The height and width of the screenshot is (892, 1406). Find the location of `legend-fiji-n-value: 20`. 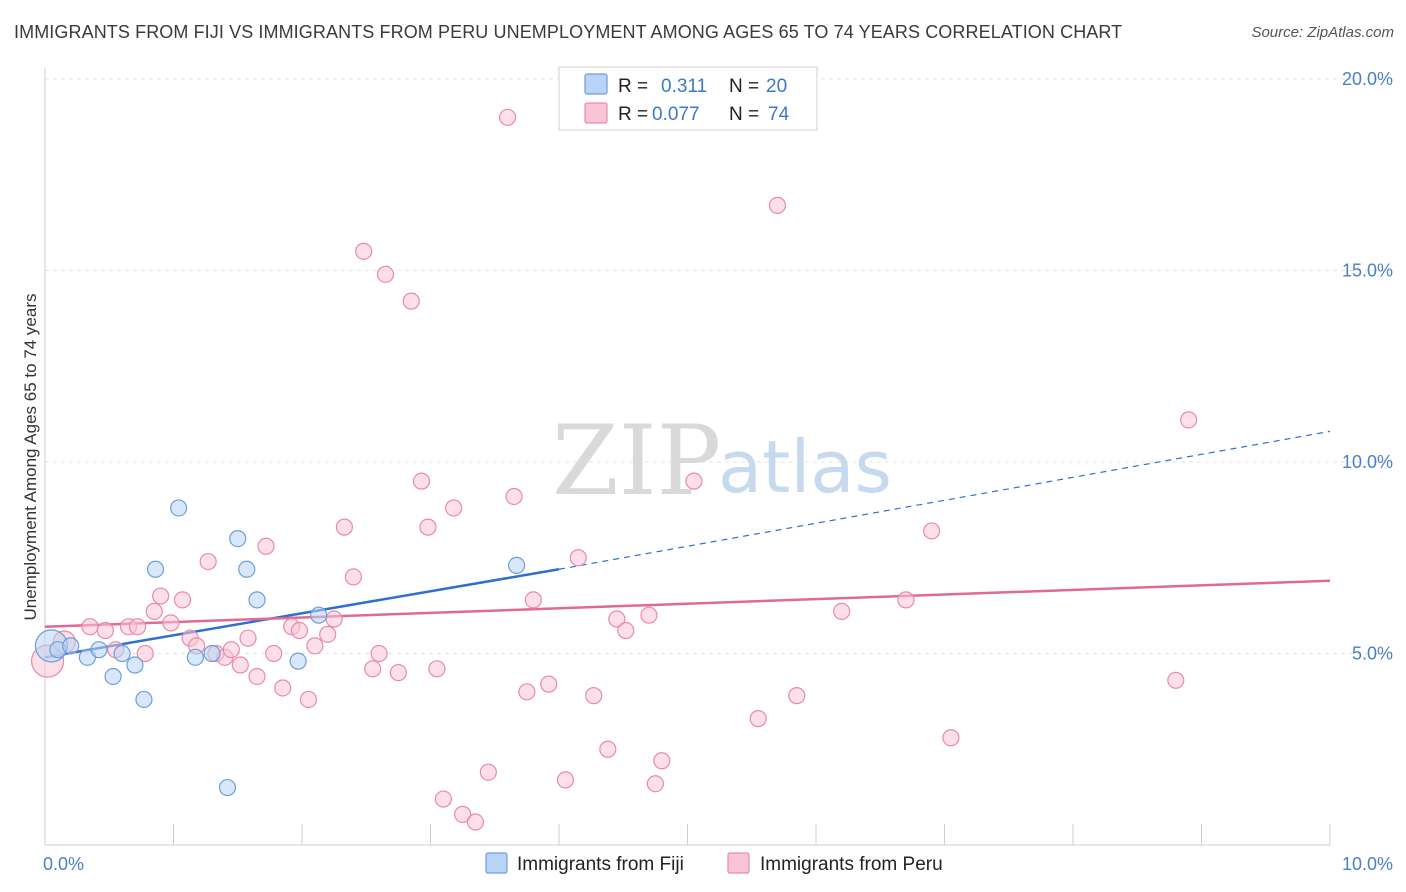

legend-fiji-n-value: 20 is located at coordinates (776, 86).